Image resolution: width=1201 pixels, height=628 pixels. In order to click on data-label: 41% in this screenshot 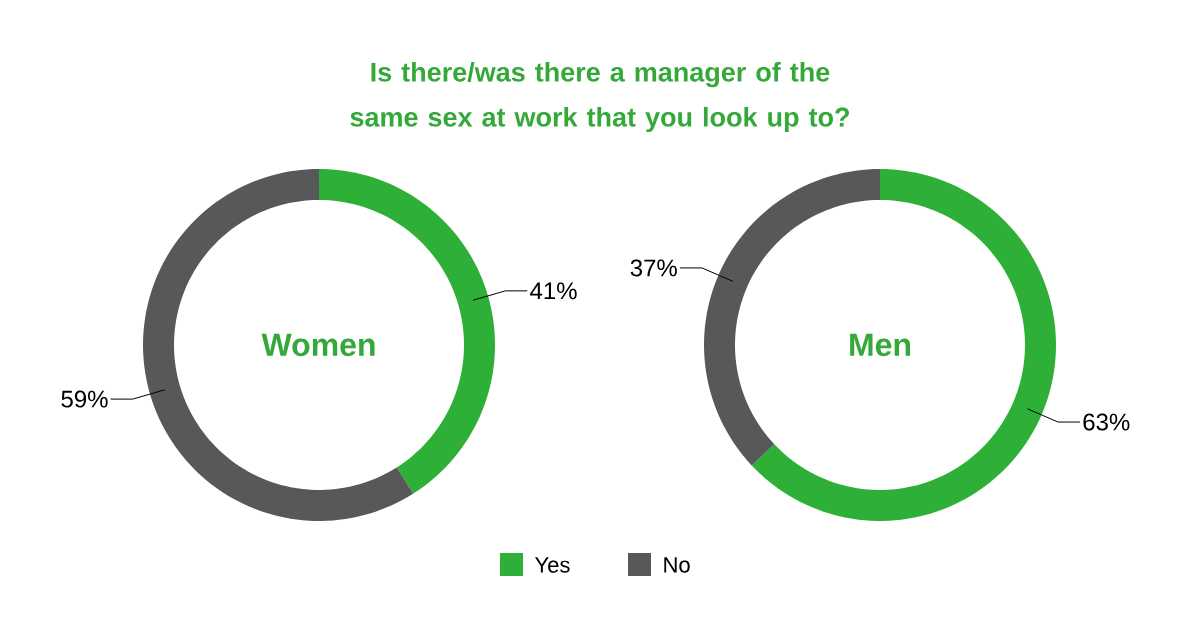, I will do `click(553, 291)`.